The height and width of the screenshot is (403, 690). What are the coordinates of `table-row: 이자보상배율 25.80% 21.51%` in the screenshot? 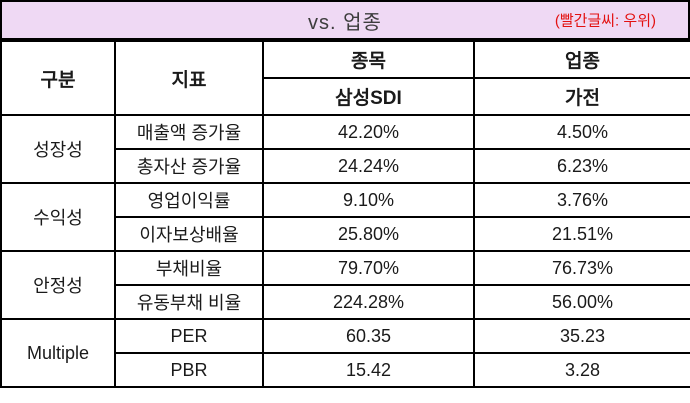 It's located at (345, 234).